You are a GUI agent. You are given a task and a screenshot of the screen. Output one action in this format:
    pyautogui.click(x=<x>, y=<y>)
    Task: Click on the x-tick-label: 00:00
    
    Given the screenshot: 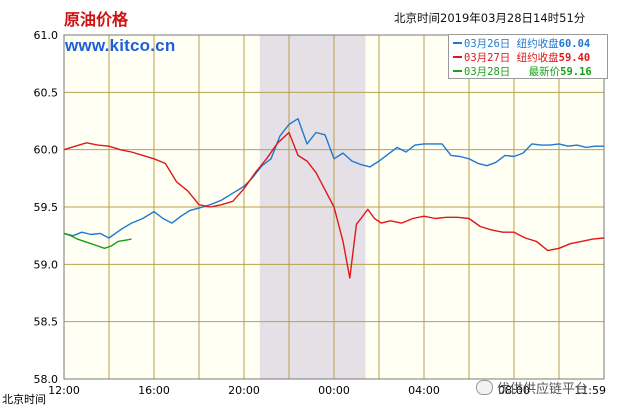 What is the action you would take?
    pyautogui.click(x=334, y=390)
    